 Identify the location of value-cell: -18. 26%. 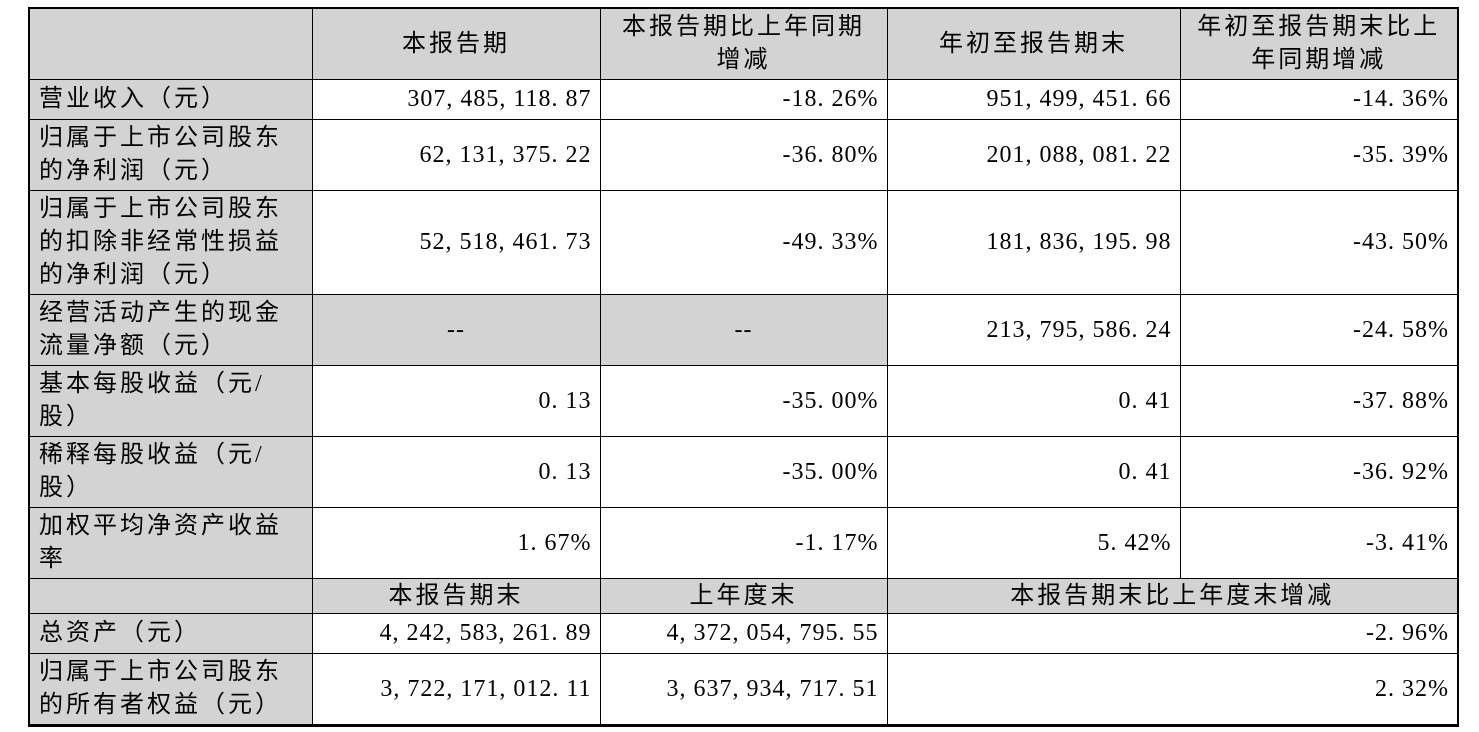
(743, 99).